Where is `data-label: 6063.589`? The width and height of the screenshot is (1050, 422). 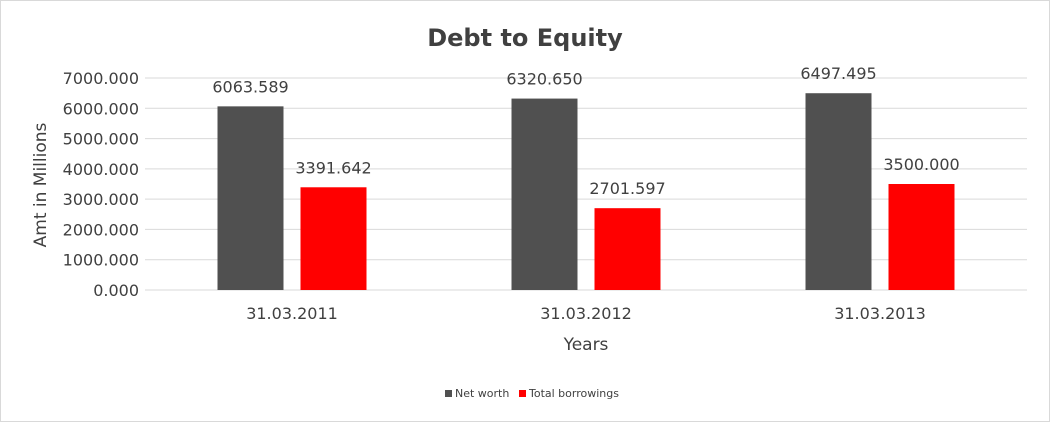
data-label: 6063.589 is located at coordinates (250, 86).